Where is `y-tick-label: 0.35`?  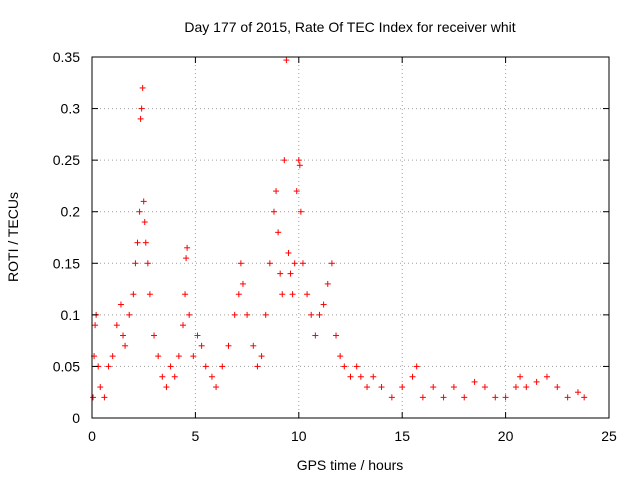
y-tick-label: 0.35 is located at coordinates (66, 57).